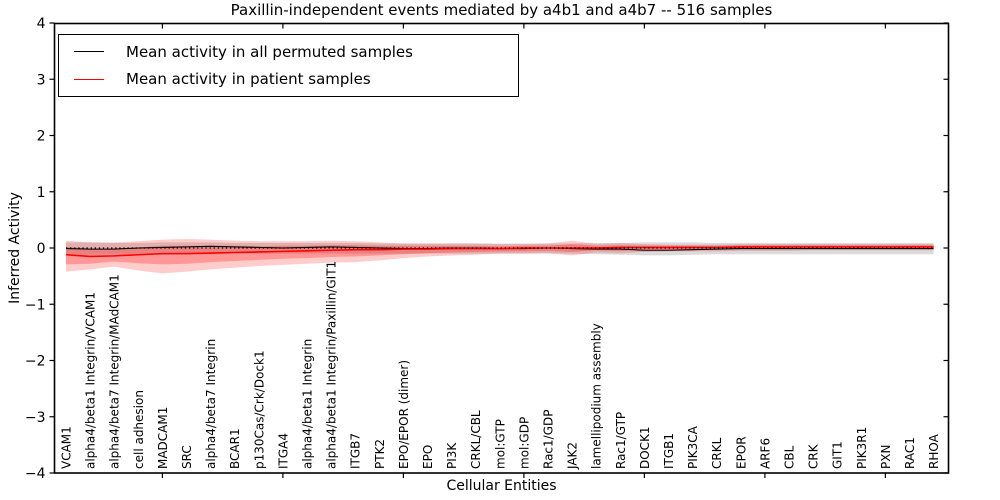 This screenshot has height=500, width=1000. Describe the element at coordinates (645, 447) in the screenshot. I see `x-category-label: DOCK1` at that location.